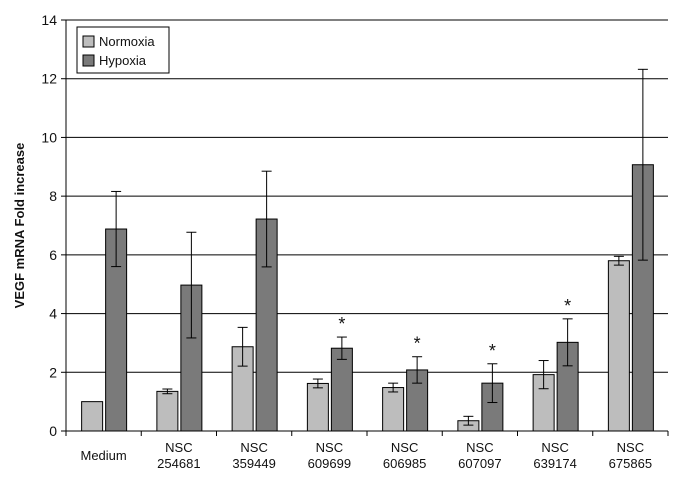 This screenshot has width=675, height=482. Describe the element at coordinates (341, 324) in the screenshot. I see `significance-star-nsc-609699: *` at that location.